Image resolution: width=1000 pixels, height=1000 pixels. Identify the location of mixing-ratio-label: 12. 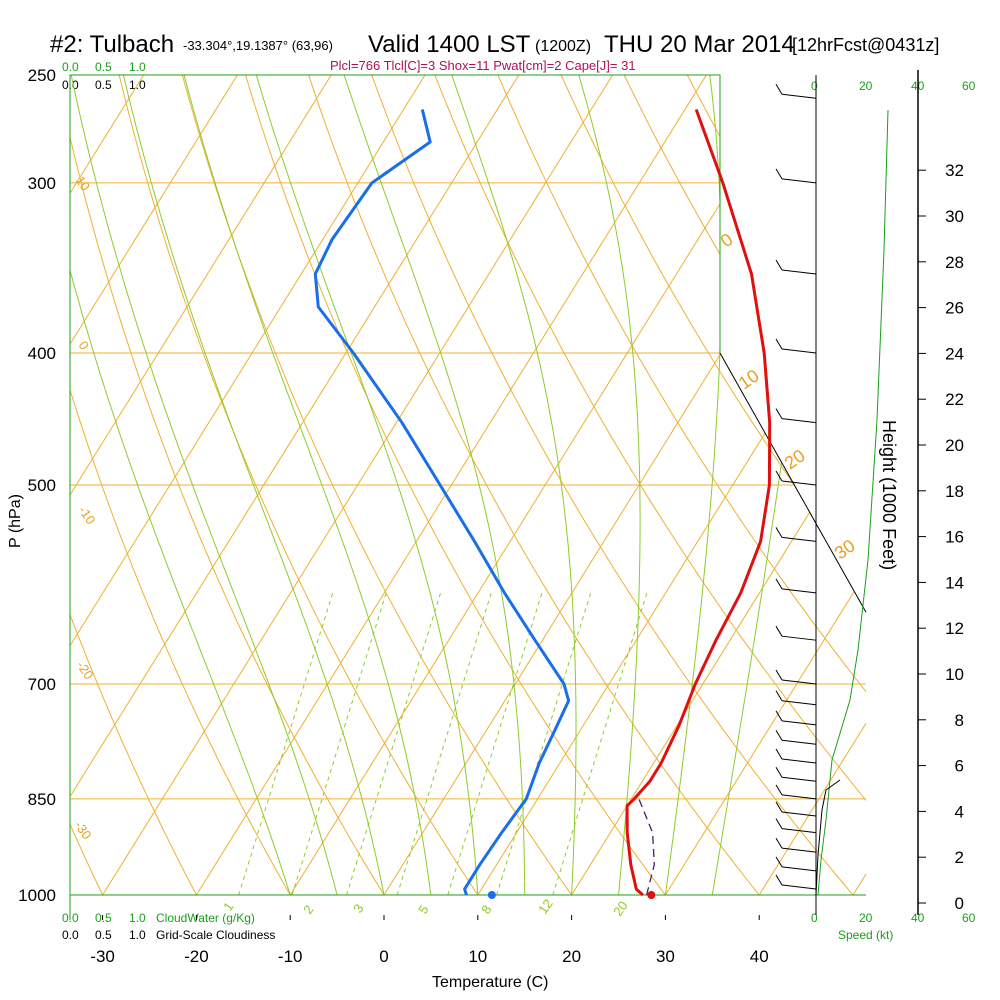
(545, 906).